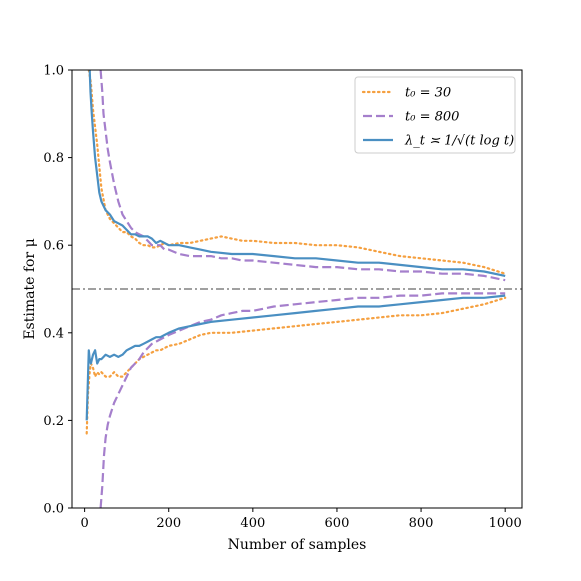 The width and height of the screenshot is (581, 581). I want to click on y-tick-label: 0.6, so click(53, 246).